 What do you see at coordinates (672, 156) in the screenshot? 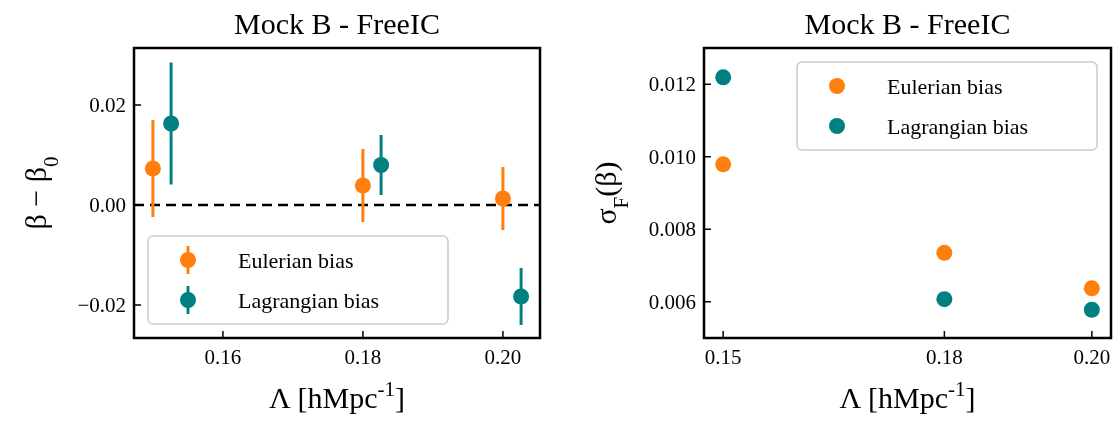
I see `y-tick-label: 0.010` at bounding box center [672, 156].